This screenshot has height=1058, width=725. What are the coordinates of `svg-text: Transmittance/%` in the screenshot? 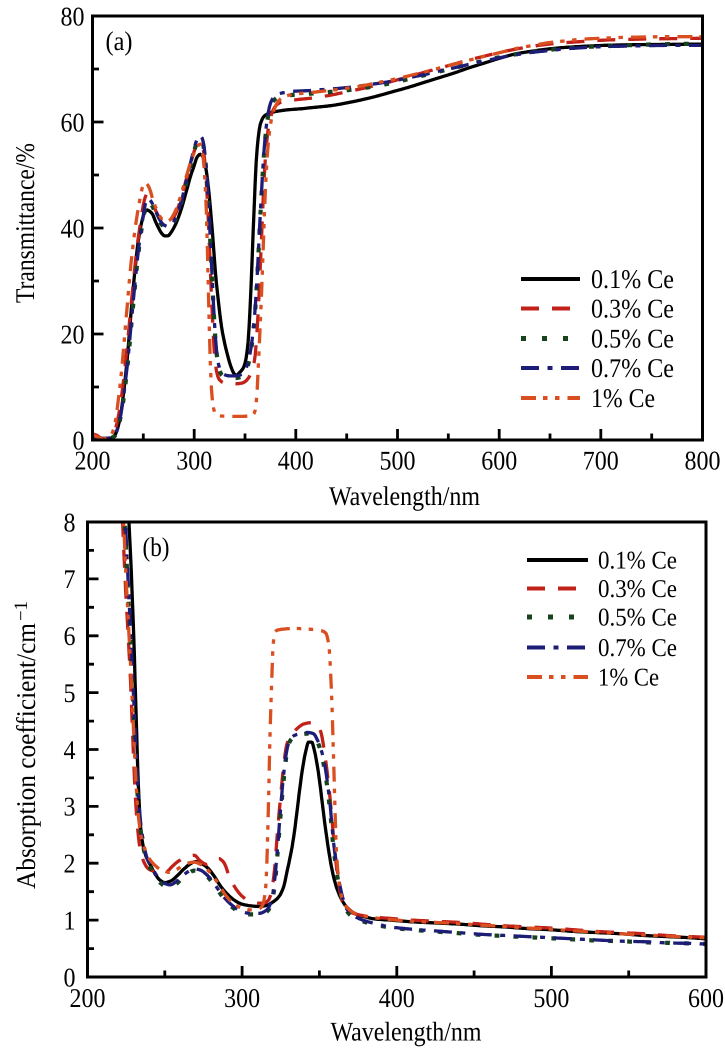 It's located at (25, 223).